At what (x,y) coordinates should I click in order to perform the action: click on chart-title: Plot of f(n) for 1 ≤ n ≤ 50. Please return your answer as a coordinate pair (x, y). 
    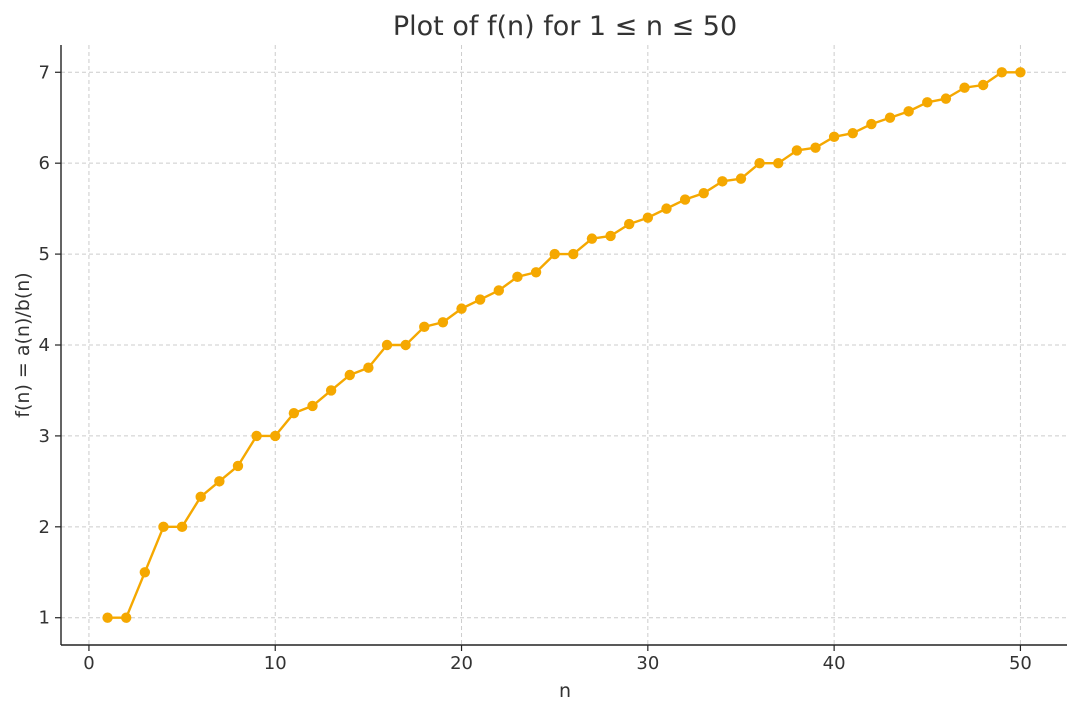
    Looking at the image, I should click on (565, 26).